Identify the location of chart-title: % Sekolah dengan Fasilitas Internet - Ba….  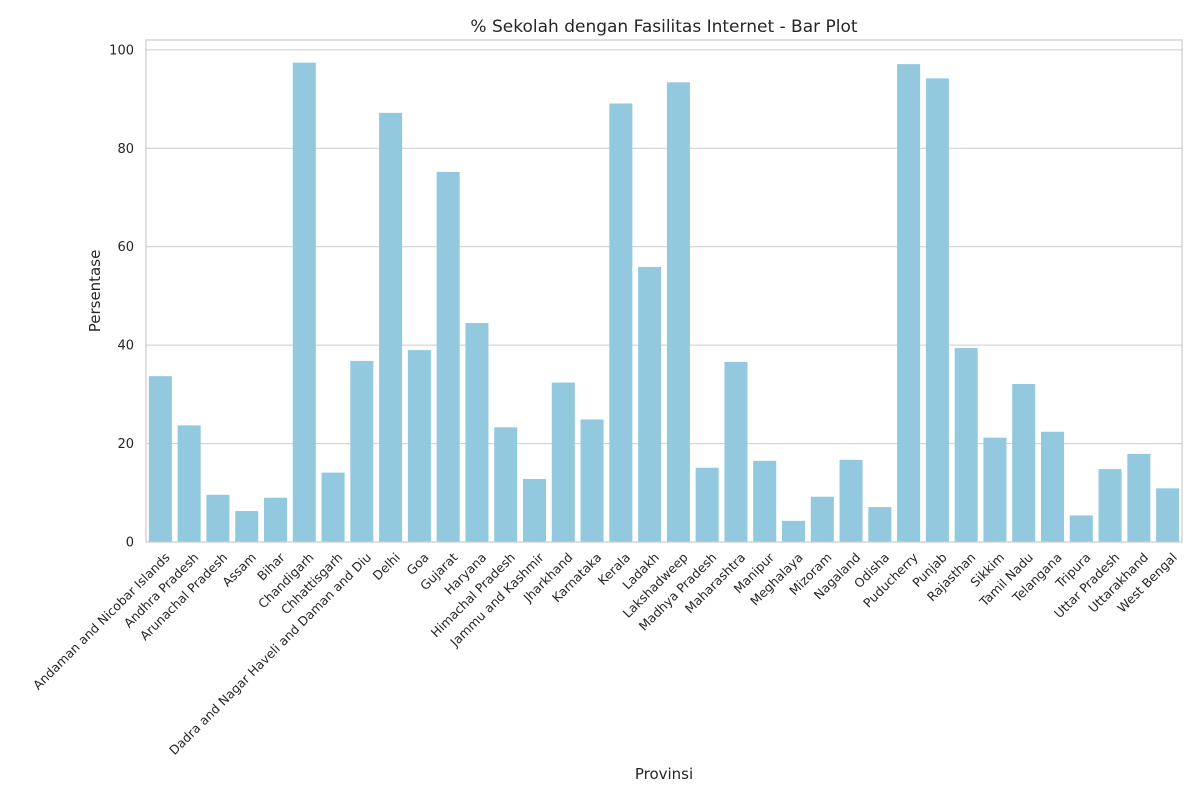
(663, 27).